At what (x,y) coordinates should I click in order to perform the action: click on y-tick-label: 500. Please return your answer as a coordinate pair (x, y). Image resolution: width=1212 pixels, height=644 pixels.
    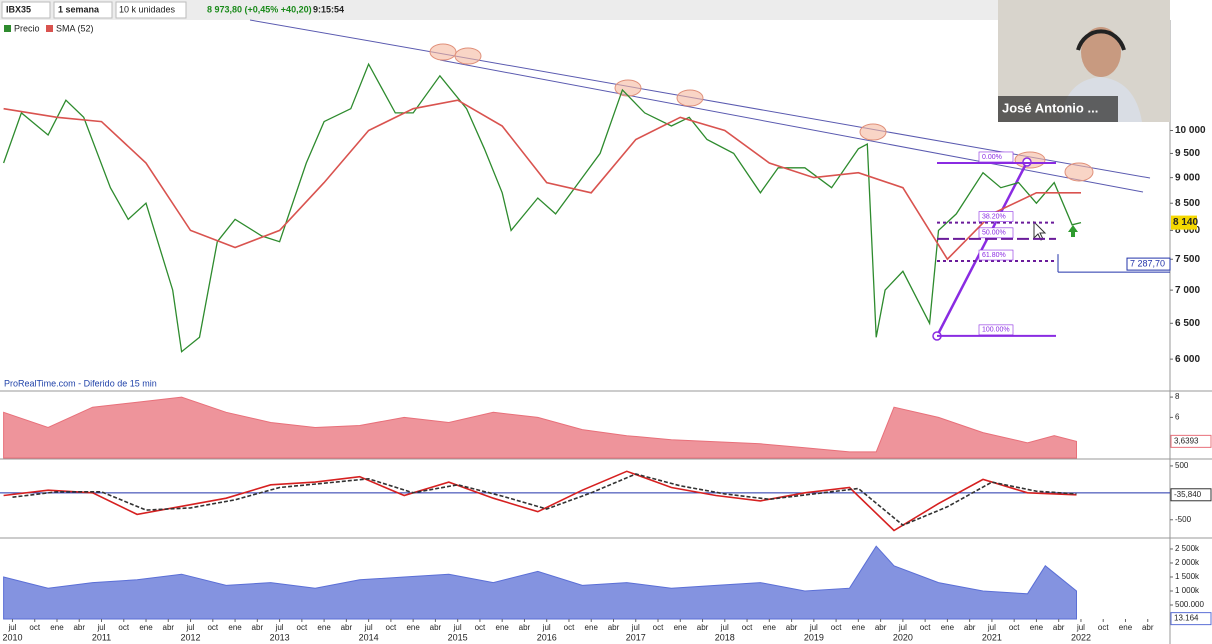
    Looking at the image, I should click on (1182, 465).